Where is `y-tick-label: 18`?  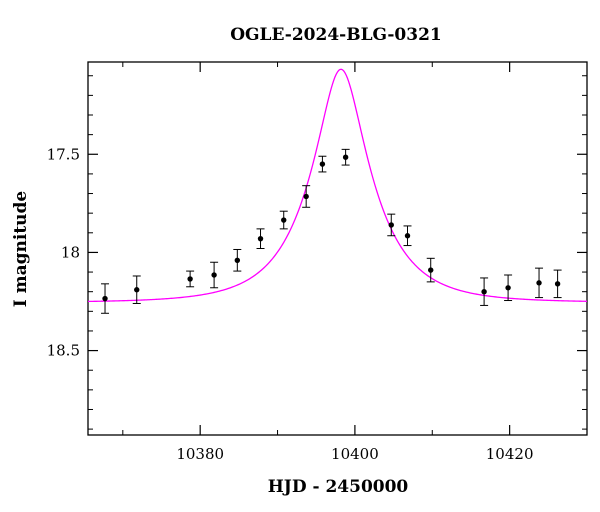 y-tick-label: 18 is located at coordinates (70, 252).